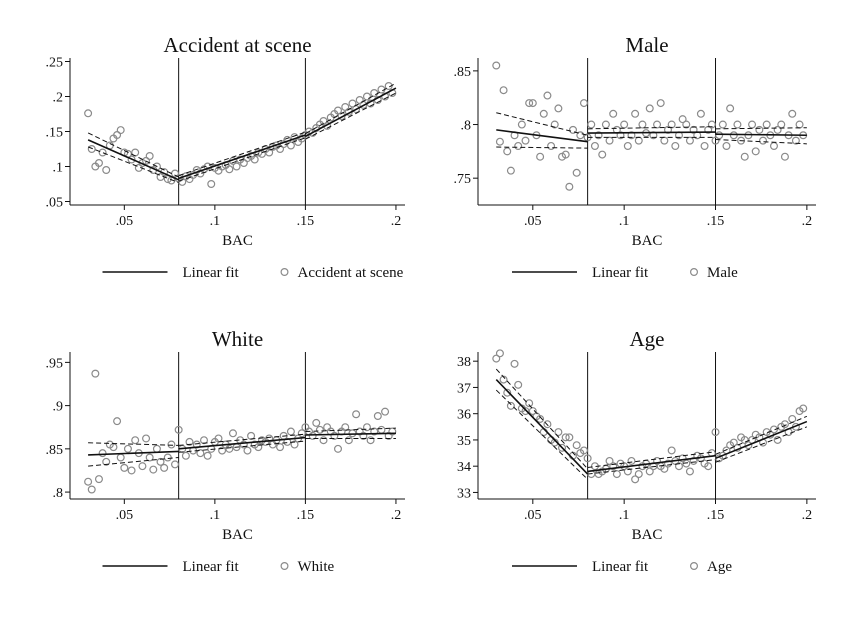 This screenshot has height=617, width=848. I want to click on y-tick-label: 35, so click(464, 441).